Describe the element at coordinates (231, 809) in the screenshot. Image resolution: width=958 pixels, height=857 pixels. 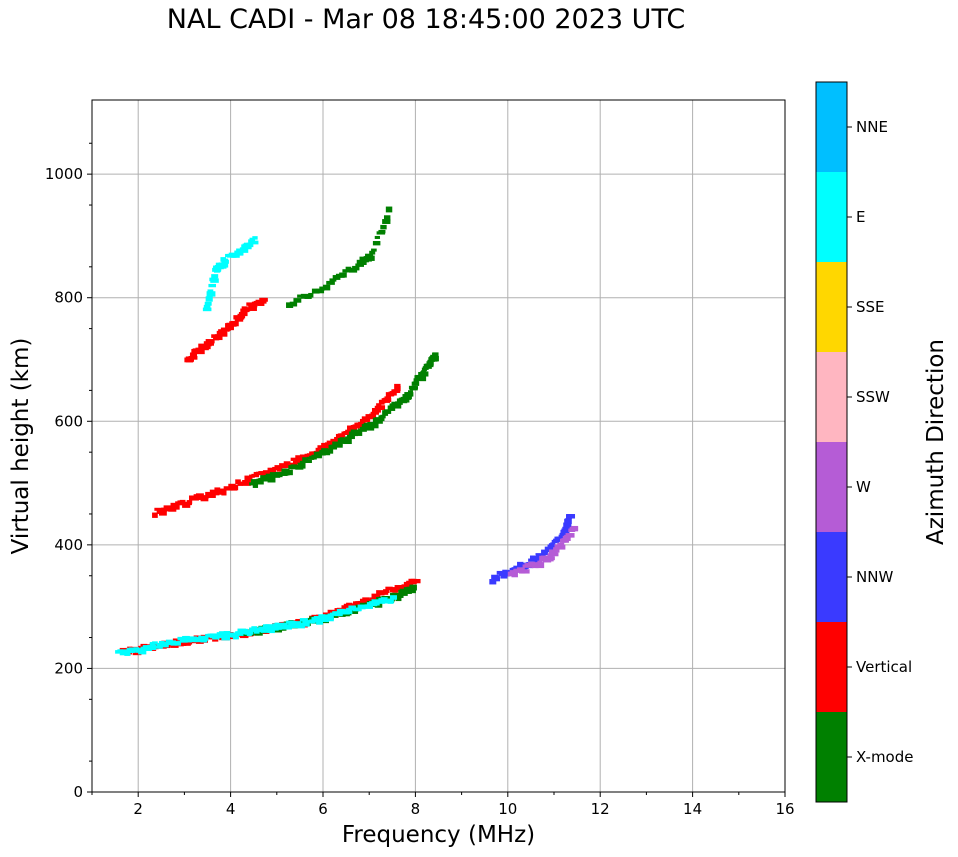
I see `x-tick-label: 4` at that location.